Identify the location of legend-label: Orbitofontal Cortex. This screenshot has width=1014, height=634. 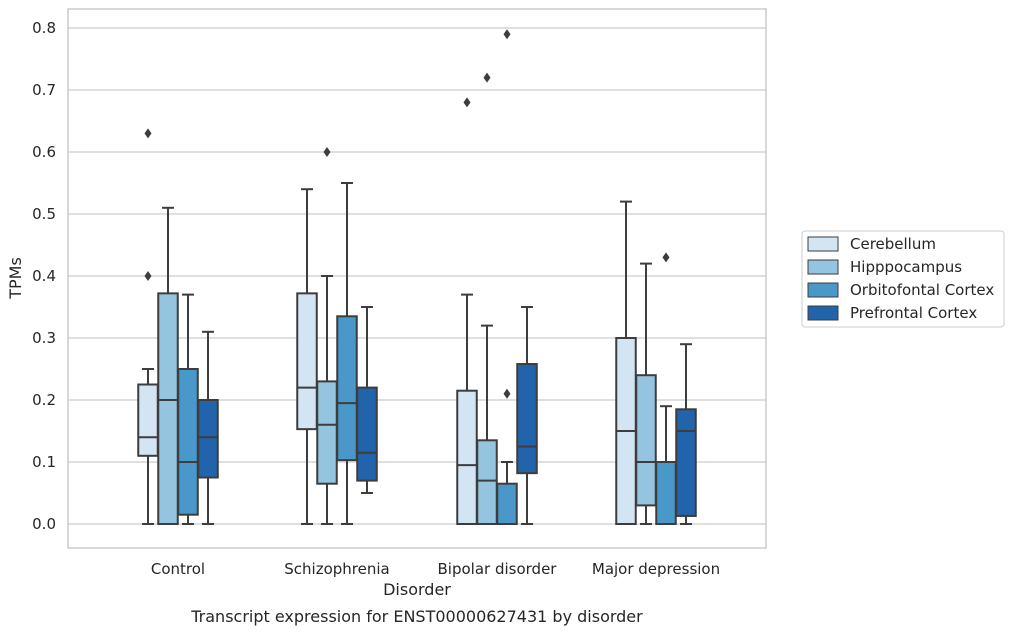
(922, 290).